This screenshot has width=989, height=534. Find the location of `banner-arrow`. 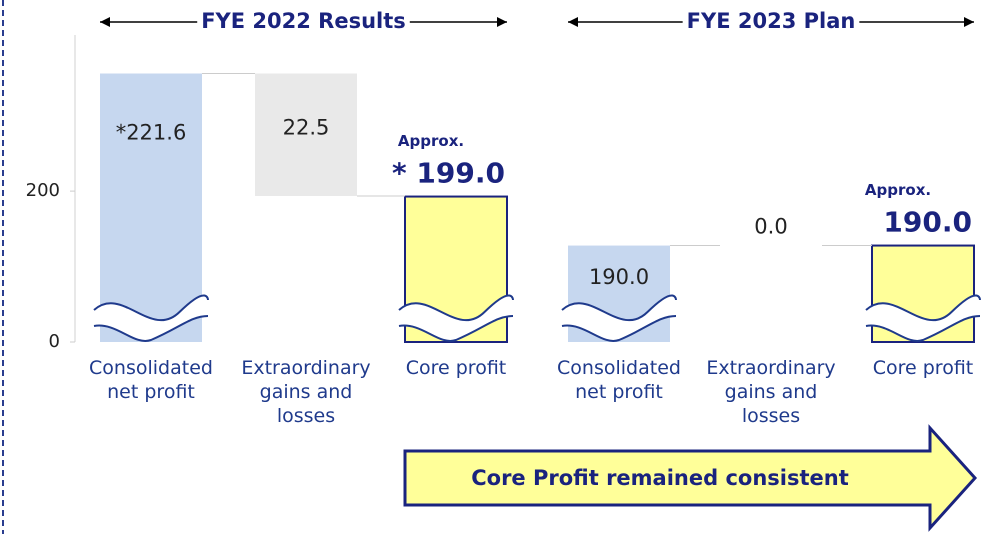

banner-arrow is located at coordinates (690, 478).